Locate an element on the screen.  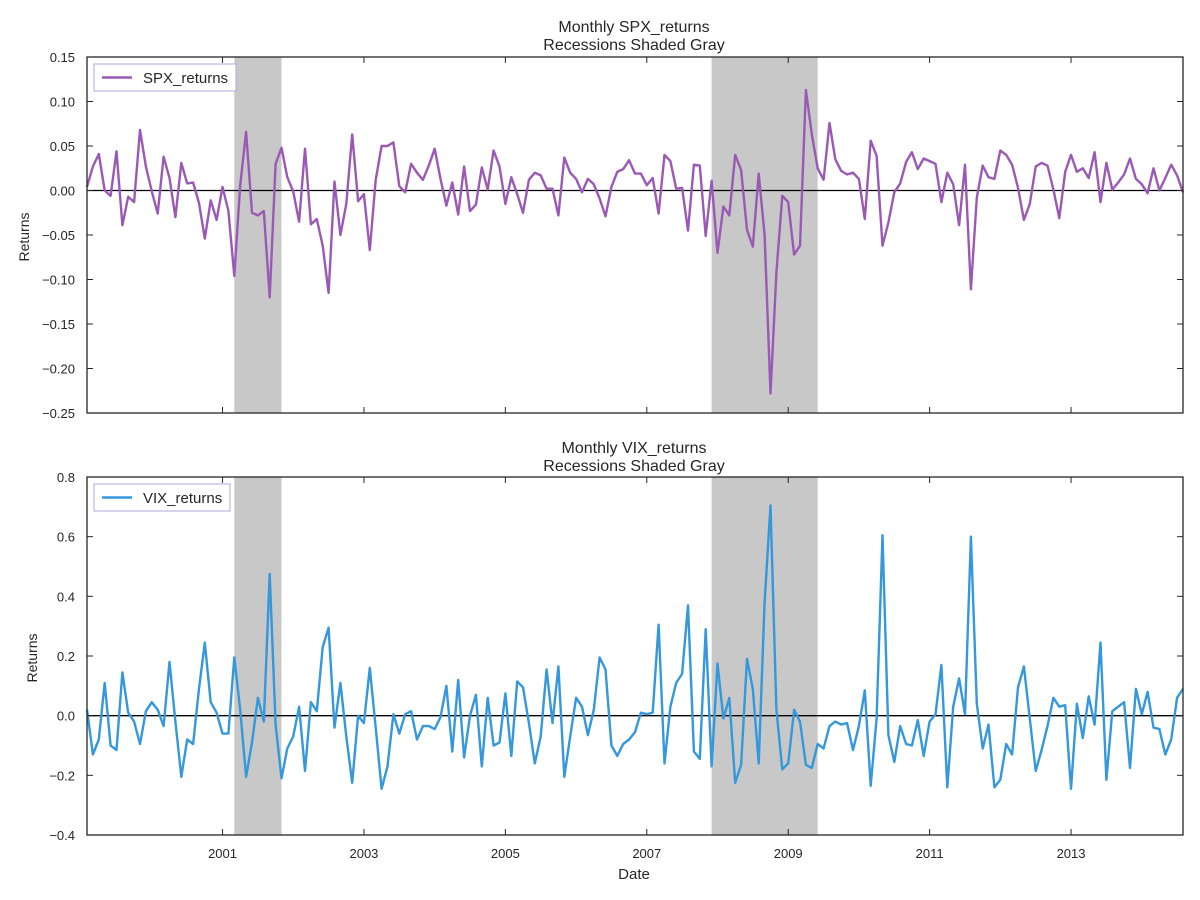
vix-y-tick-label: 0.0 is located at coordinates (66, 716).